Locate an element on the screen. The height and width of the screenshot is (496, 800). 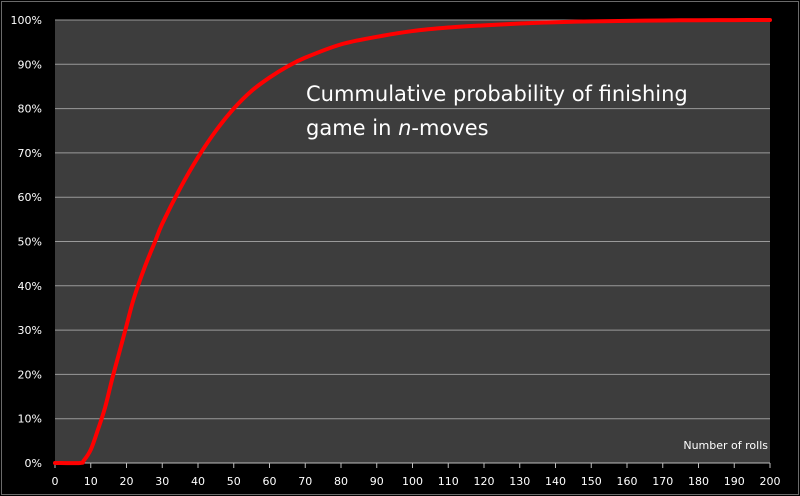
x-tick-label: 60 is located at coordinates (270, 481).